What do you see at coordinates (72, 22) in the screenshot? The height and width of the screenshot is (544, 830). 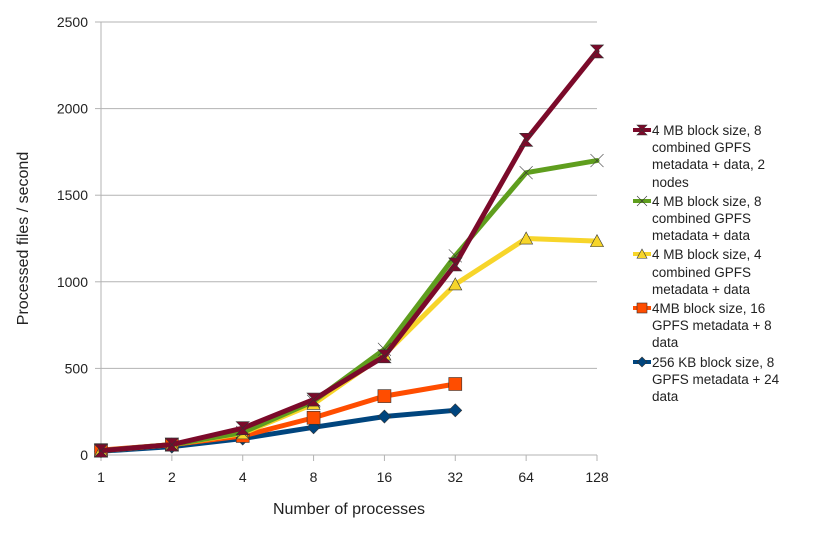 I see `y-tick-label: 2500` at bounding box center [72, 22].